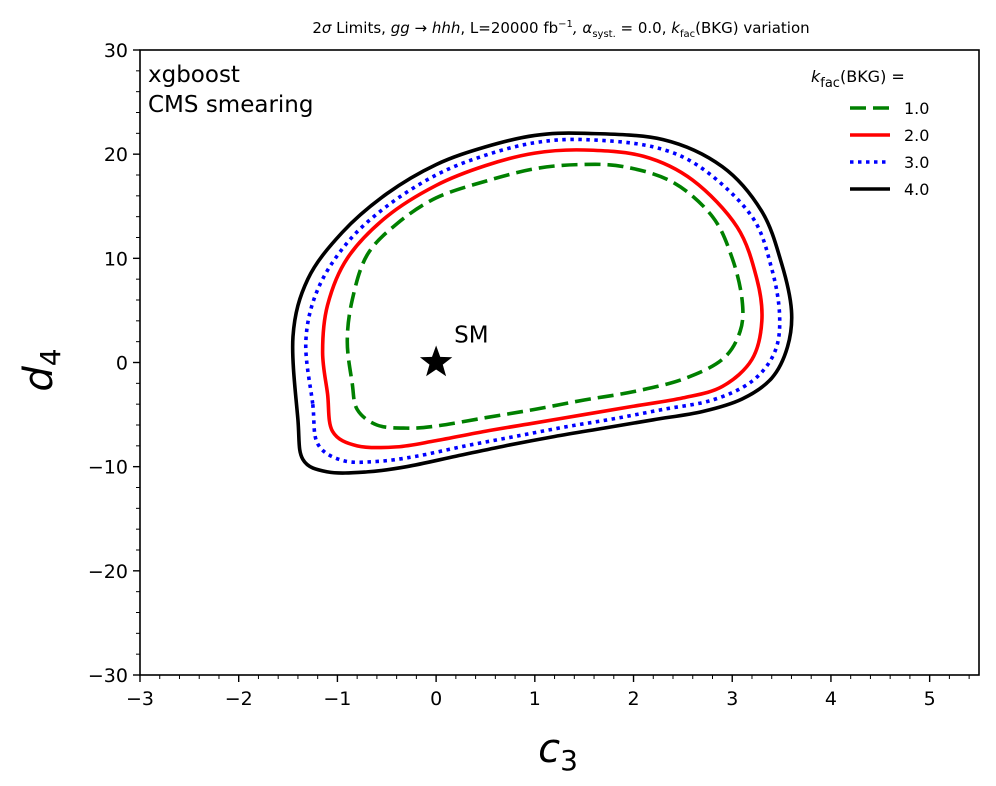 This screenshot has height=786, width=996. I want to click on x-tick-label: 5, so click(930, 699).